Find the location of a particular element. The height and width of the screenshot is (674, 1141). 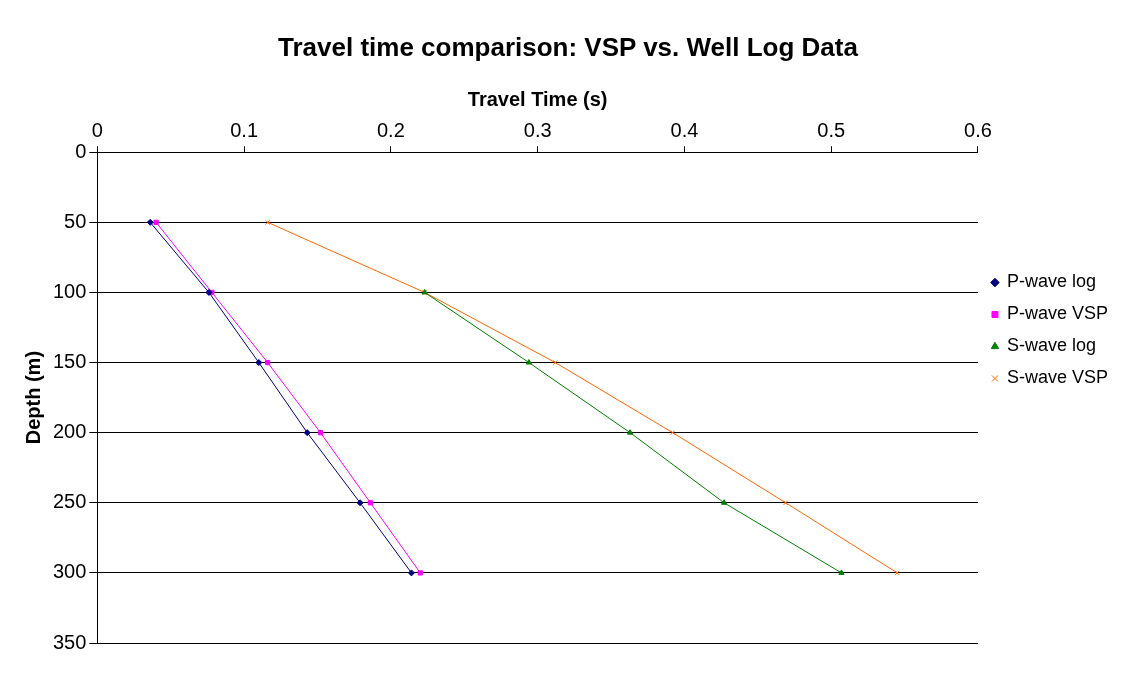

y-tick-label: 350 is located at coordinates (69, 641).